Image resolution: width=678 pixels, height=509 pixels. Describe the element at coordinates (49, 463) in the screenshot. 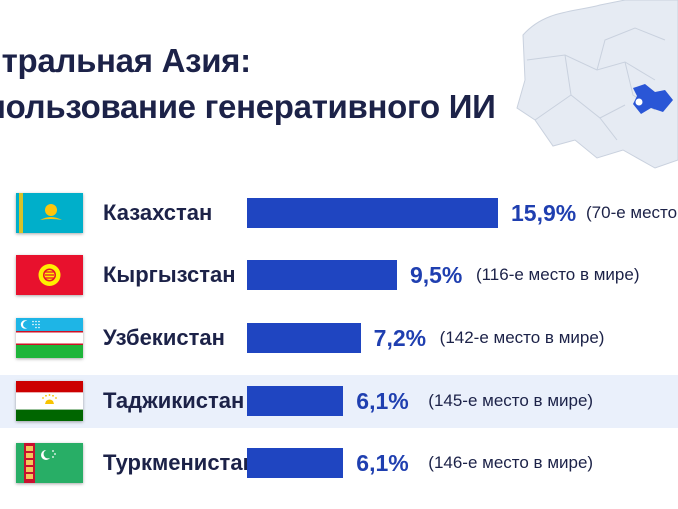

I see `turkmenistan-flag-icon` at that location.